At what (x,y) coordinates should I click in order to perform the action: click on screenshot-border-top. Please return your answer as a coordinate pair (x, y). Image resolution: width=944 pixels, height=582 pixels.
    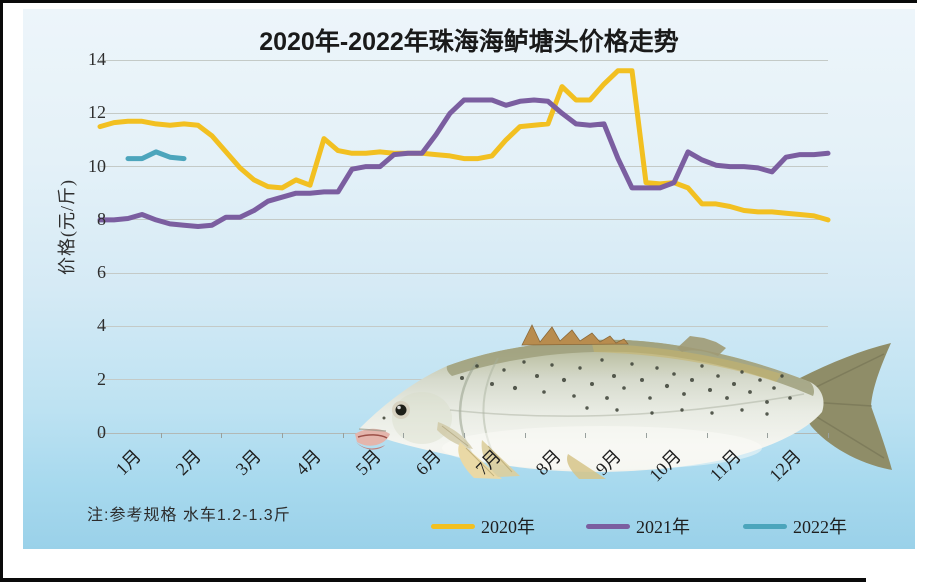
    Looking at the image, I should click on (458, 1).